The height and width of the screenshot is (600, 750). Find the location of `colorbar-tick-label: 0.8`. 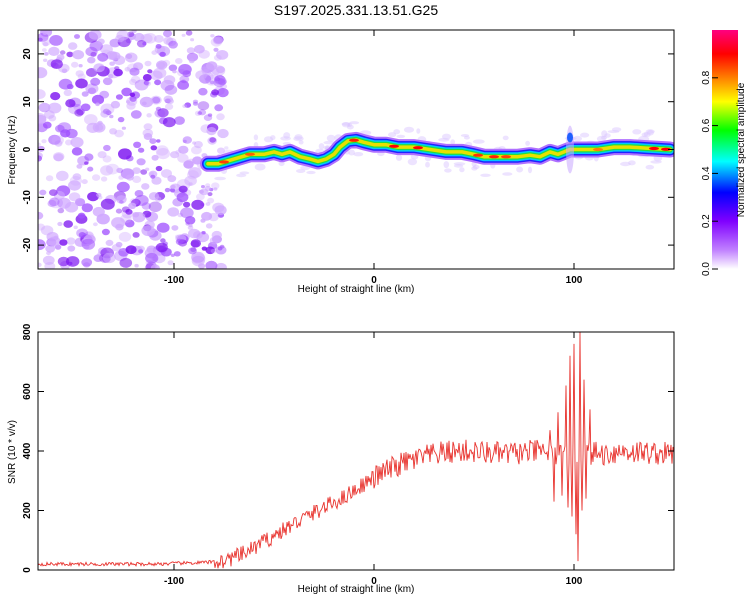

colorbar-tick-label: 0.8 is located at coordinates (706, 77).